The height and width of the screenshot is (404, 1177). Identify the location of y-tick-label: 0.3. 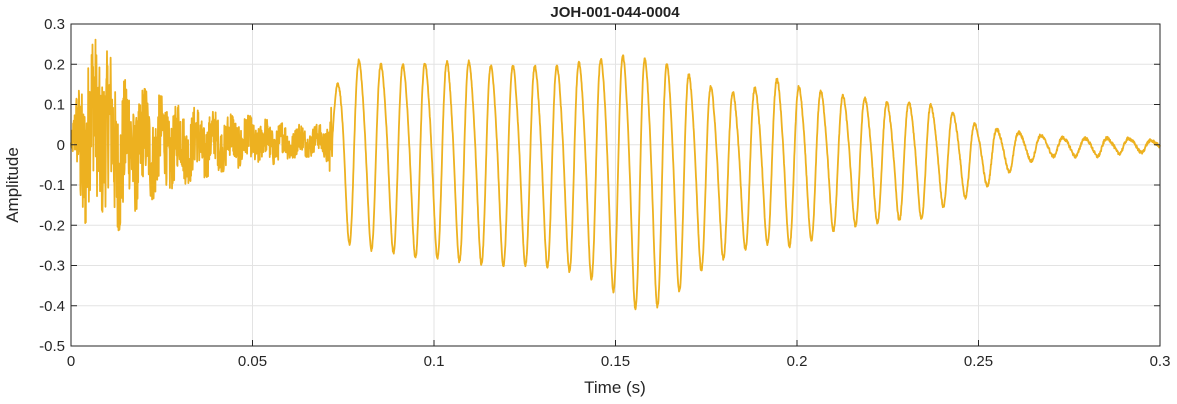
(54, 24).